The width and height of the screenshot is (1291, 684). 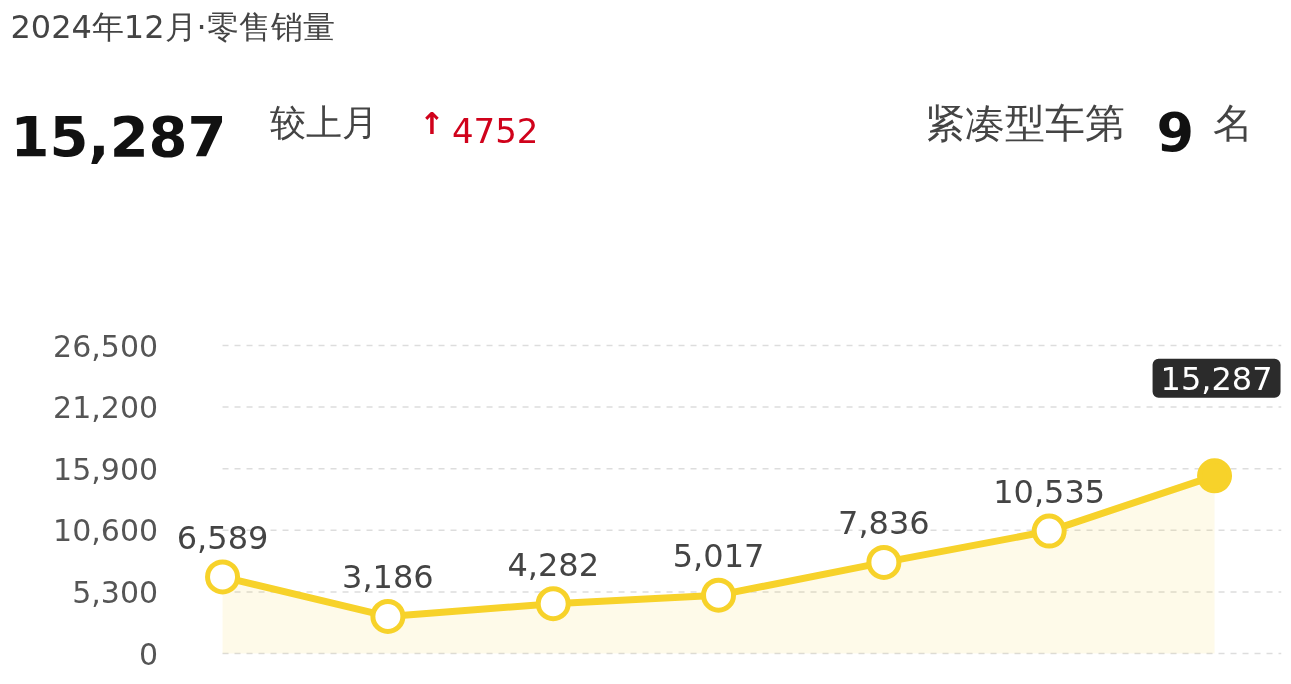 I want to click on data-label: 6,589, so click(x=222, y=537).